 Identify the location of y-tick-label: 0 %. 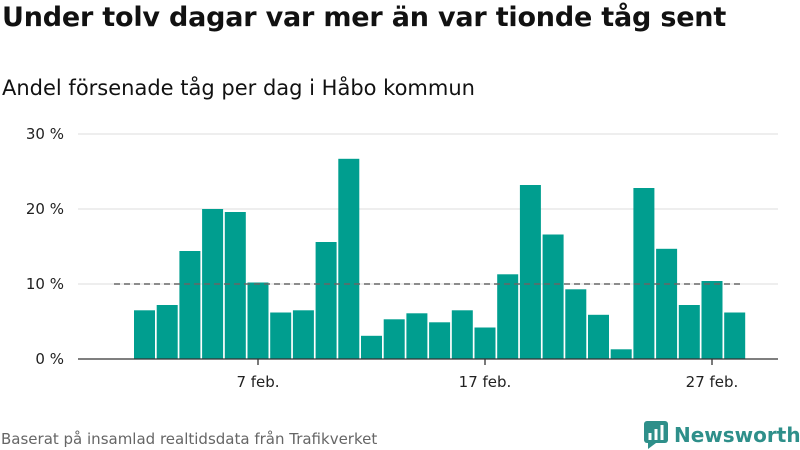
(49, 359).